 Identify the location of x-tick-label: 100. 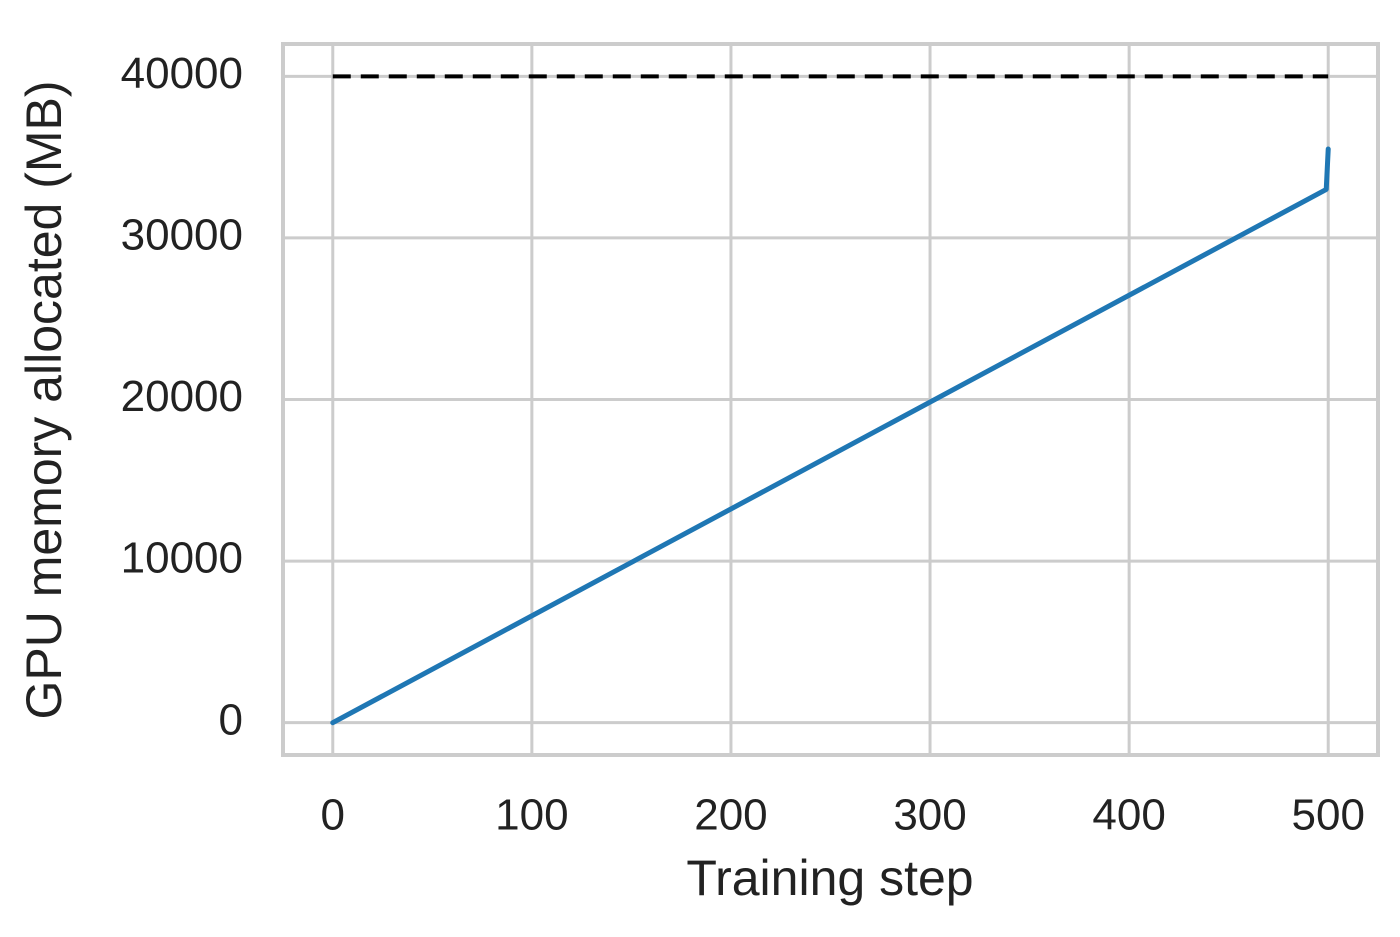
(531, 815).